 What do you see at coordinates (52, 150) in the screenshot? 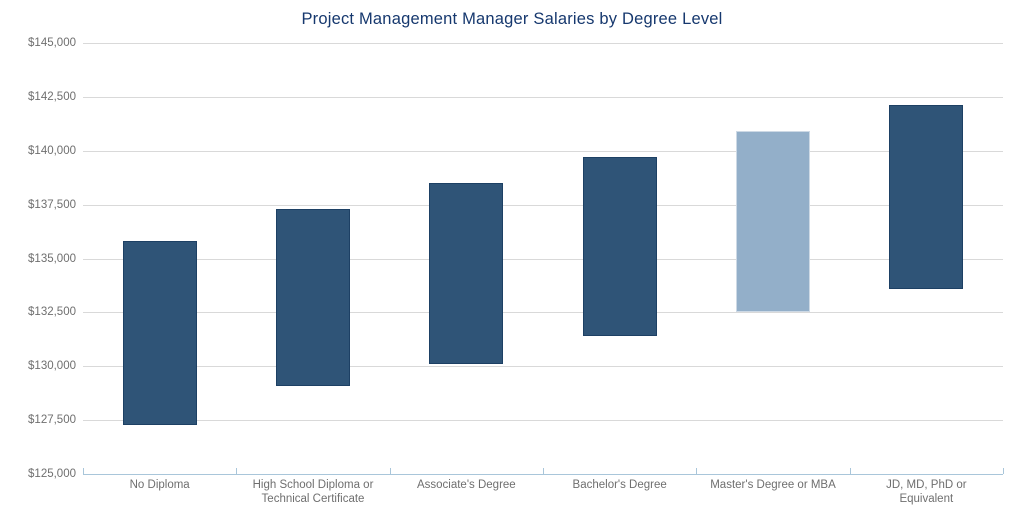
I see `y-axis-tick-label: $140,000` at bounding box center [52, 150].